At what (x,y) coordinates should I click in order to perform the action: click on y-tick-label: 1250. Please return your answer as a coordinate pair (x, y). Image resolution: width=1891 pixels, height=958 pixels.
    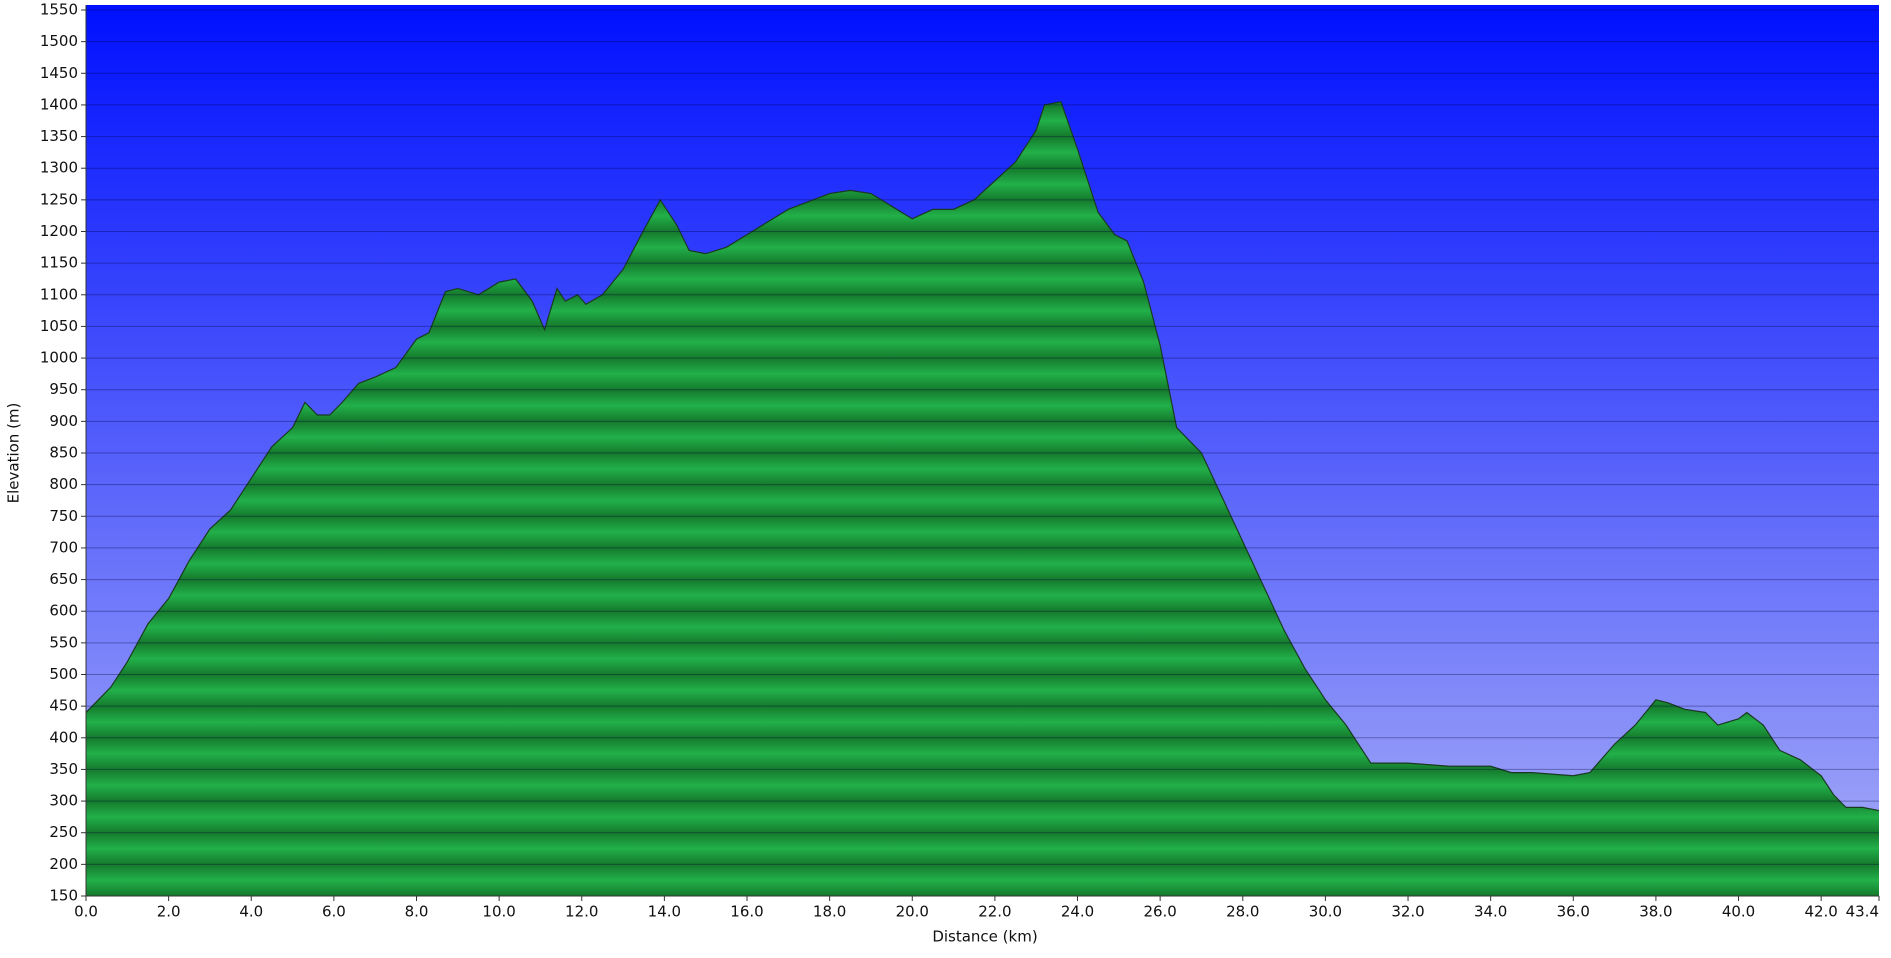
    Looking at the image, I should click on (59, 199).